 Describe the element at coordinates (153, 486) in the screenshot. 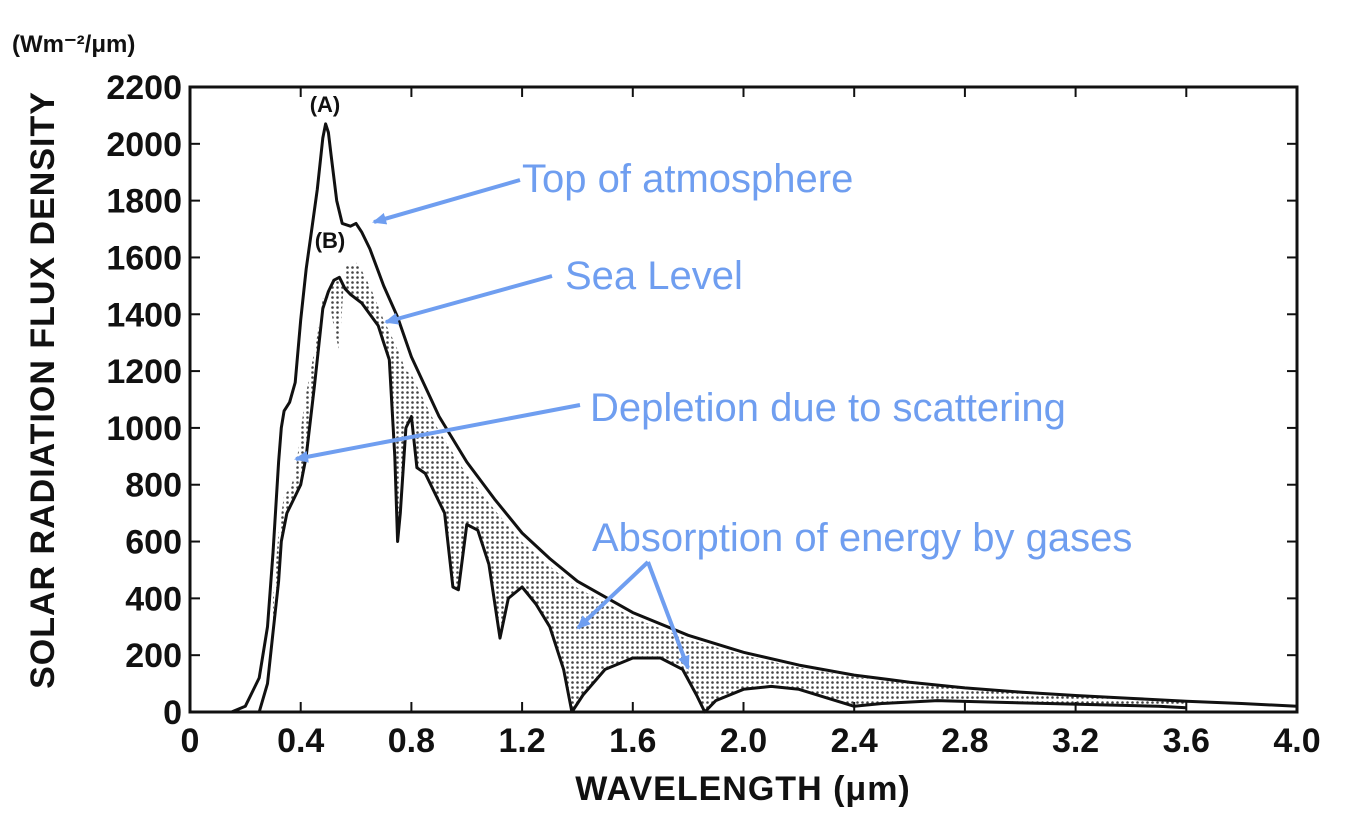

I see `y-tick-label: 800` at that location.